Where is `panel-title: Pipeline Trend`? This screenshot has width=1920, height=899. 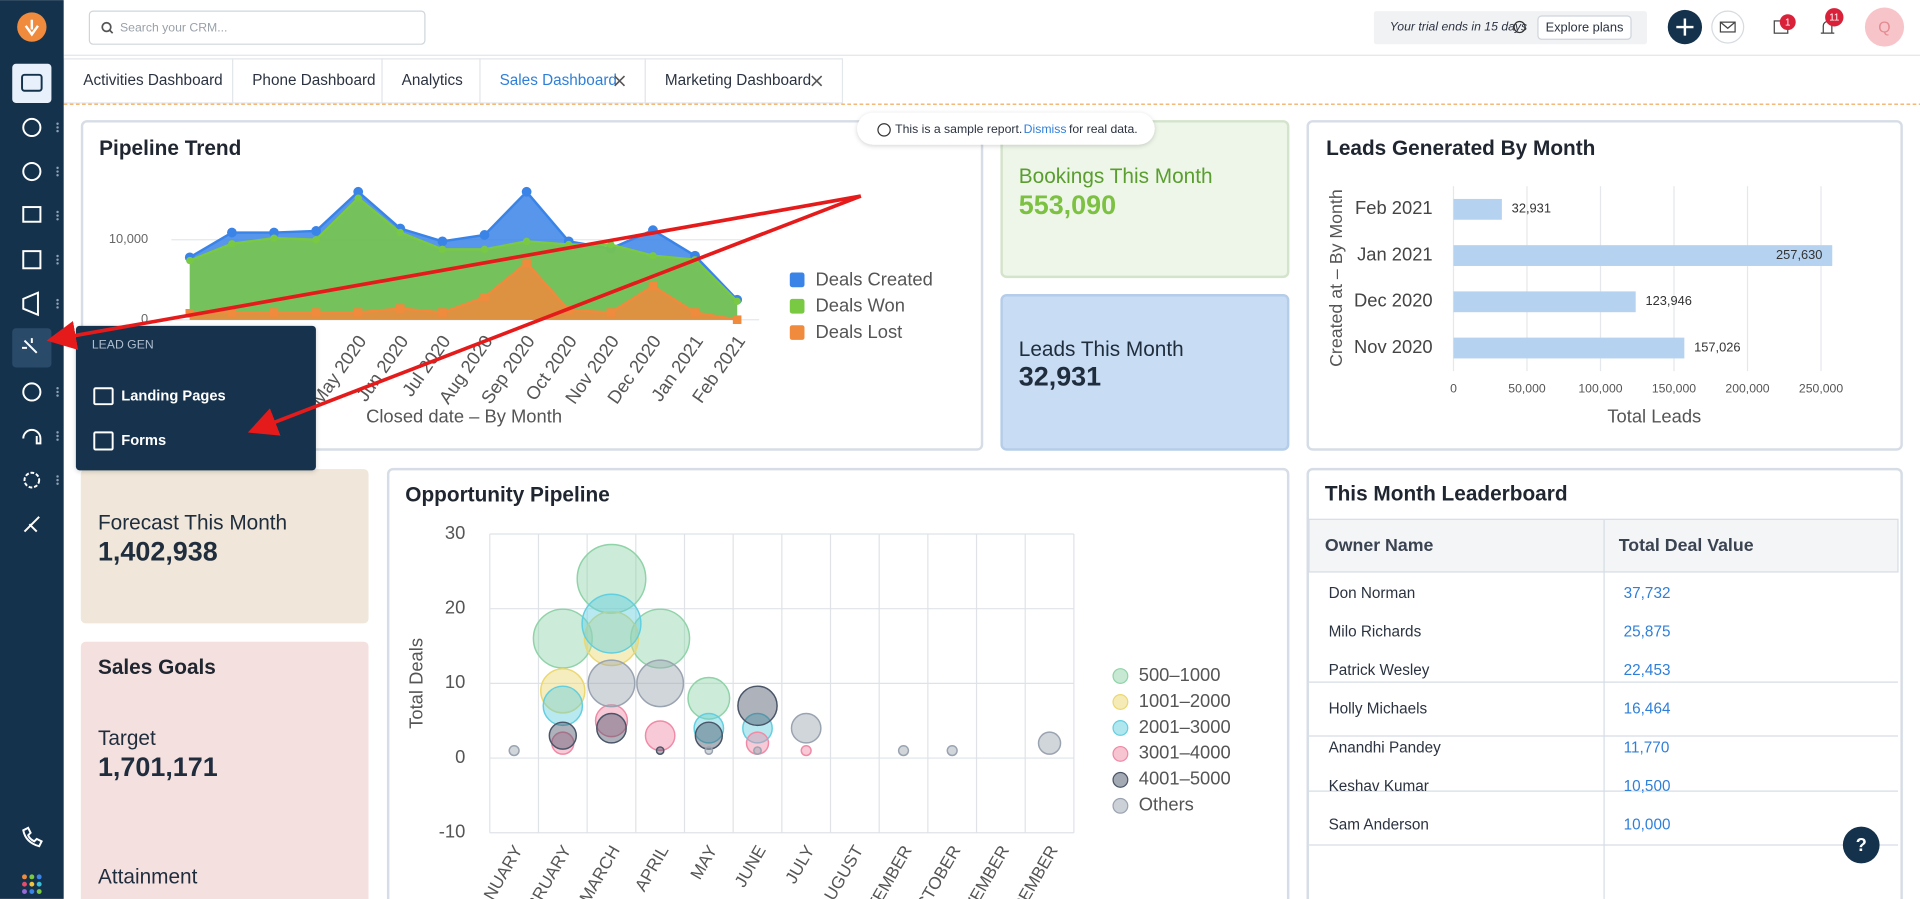
panel-title: Pipeline Trend is located at coordinates (170, 148).